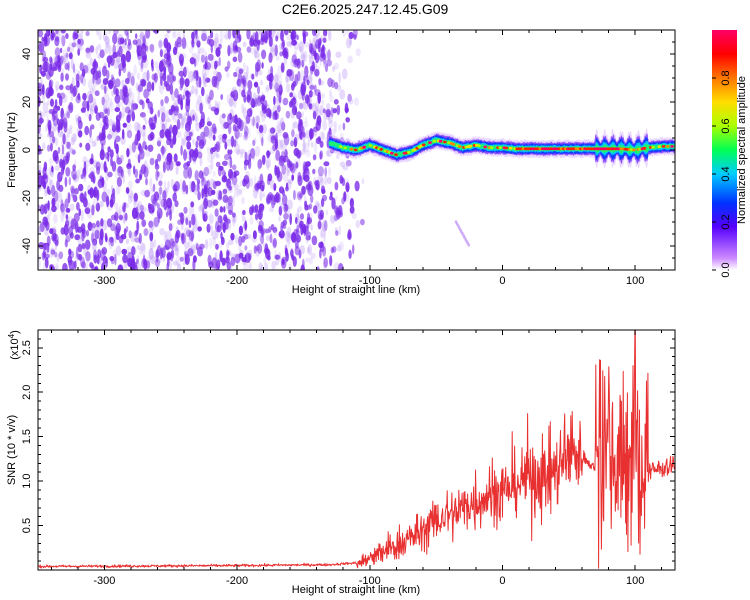 The width and height of the screenshot is (750, 600). What do you see at coordinates (381, 149) in the screenshot?
I see `ridge-peak` at bounding box center [381, 149].